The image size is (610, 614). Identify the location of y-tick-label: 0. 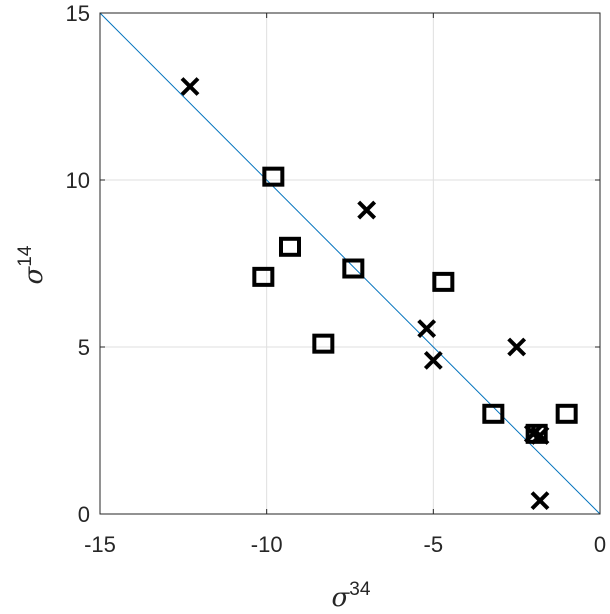
(84, 514).